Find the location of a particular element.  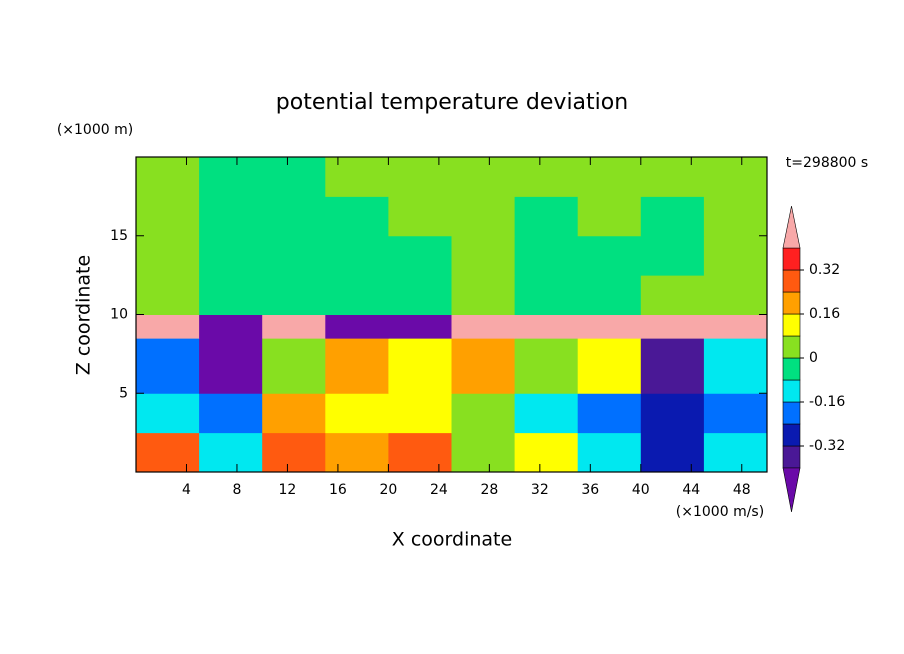

colorbar-tick-label: -0.16 is located at coordinates (827, 402).